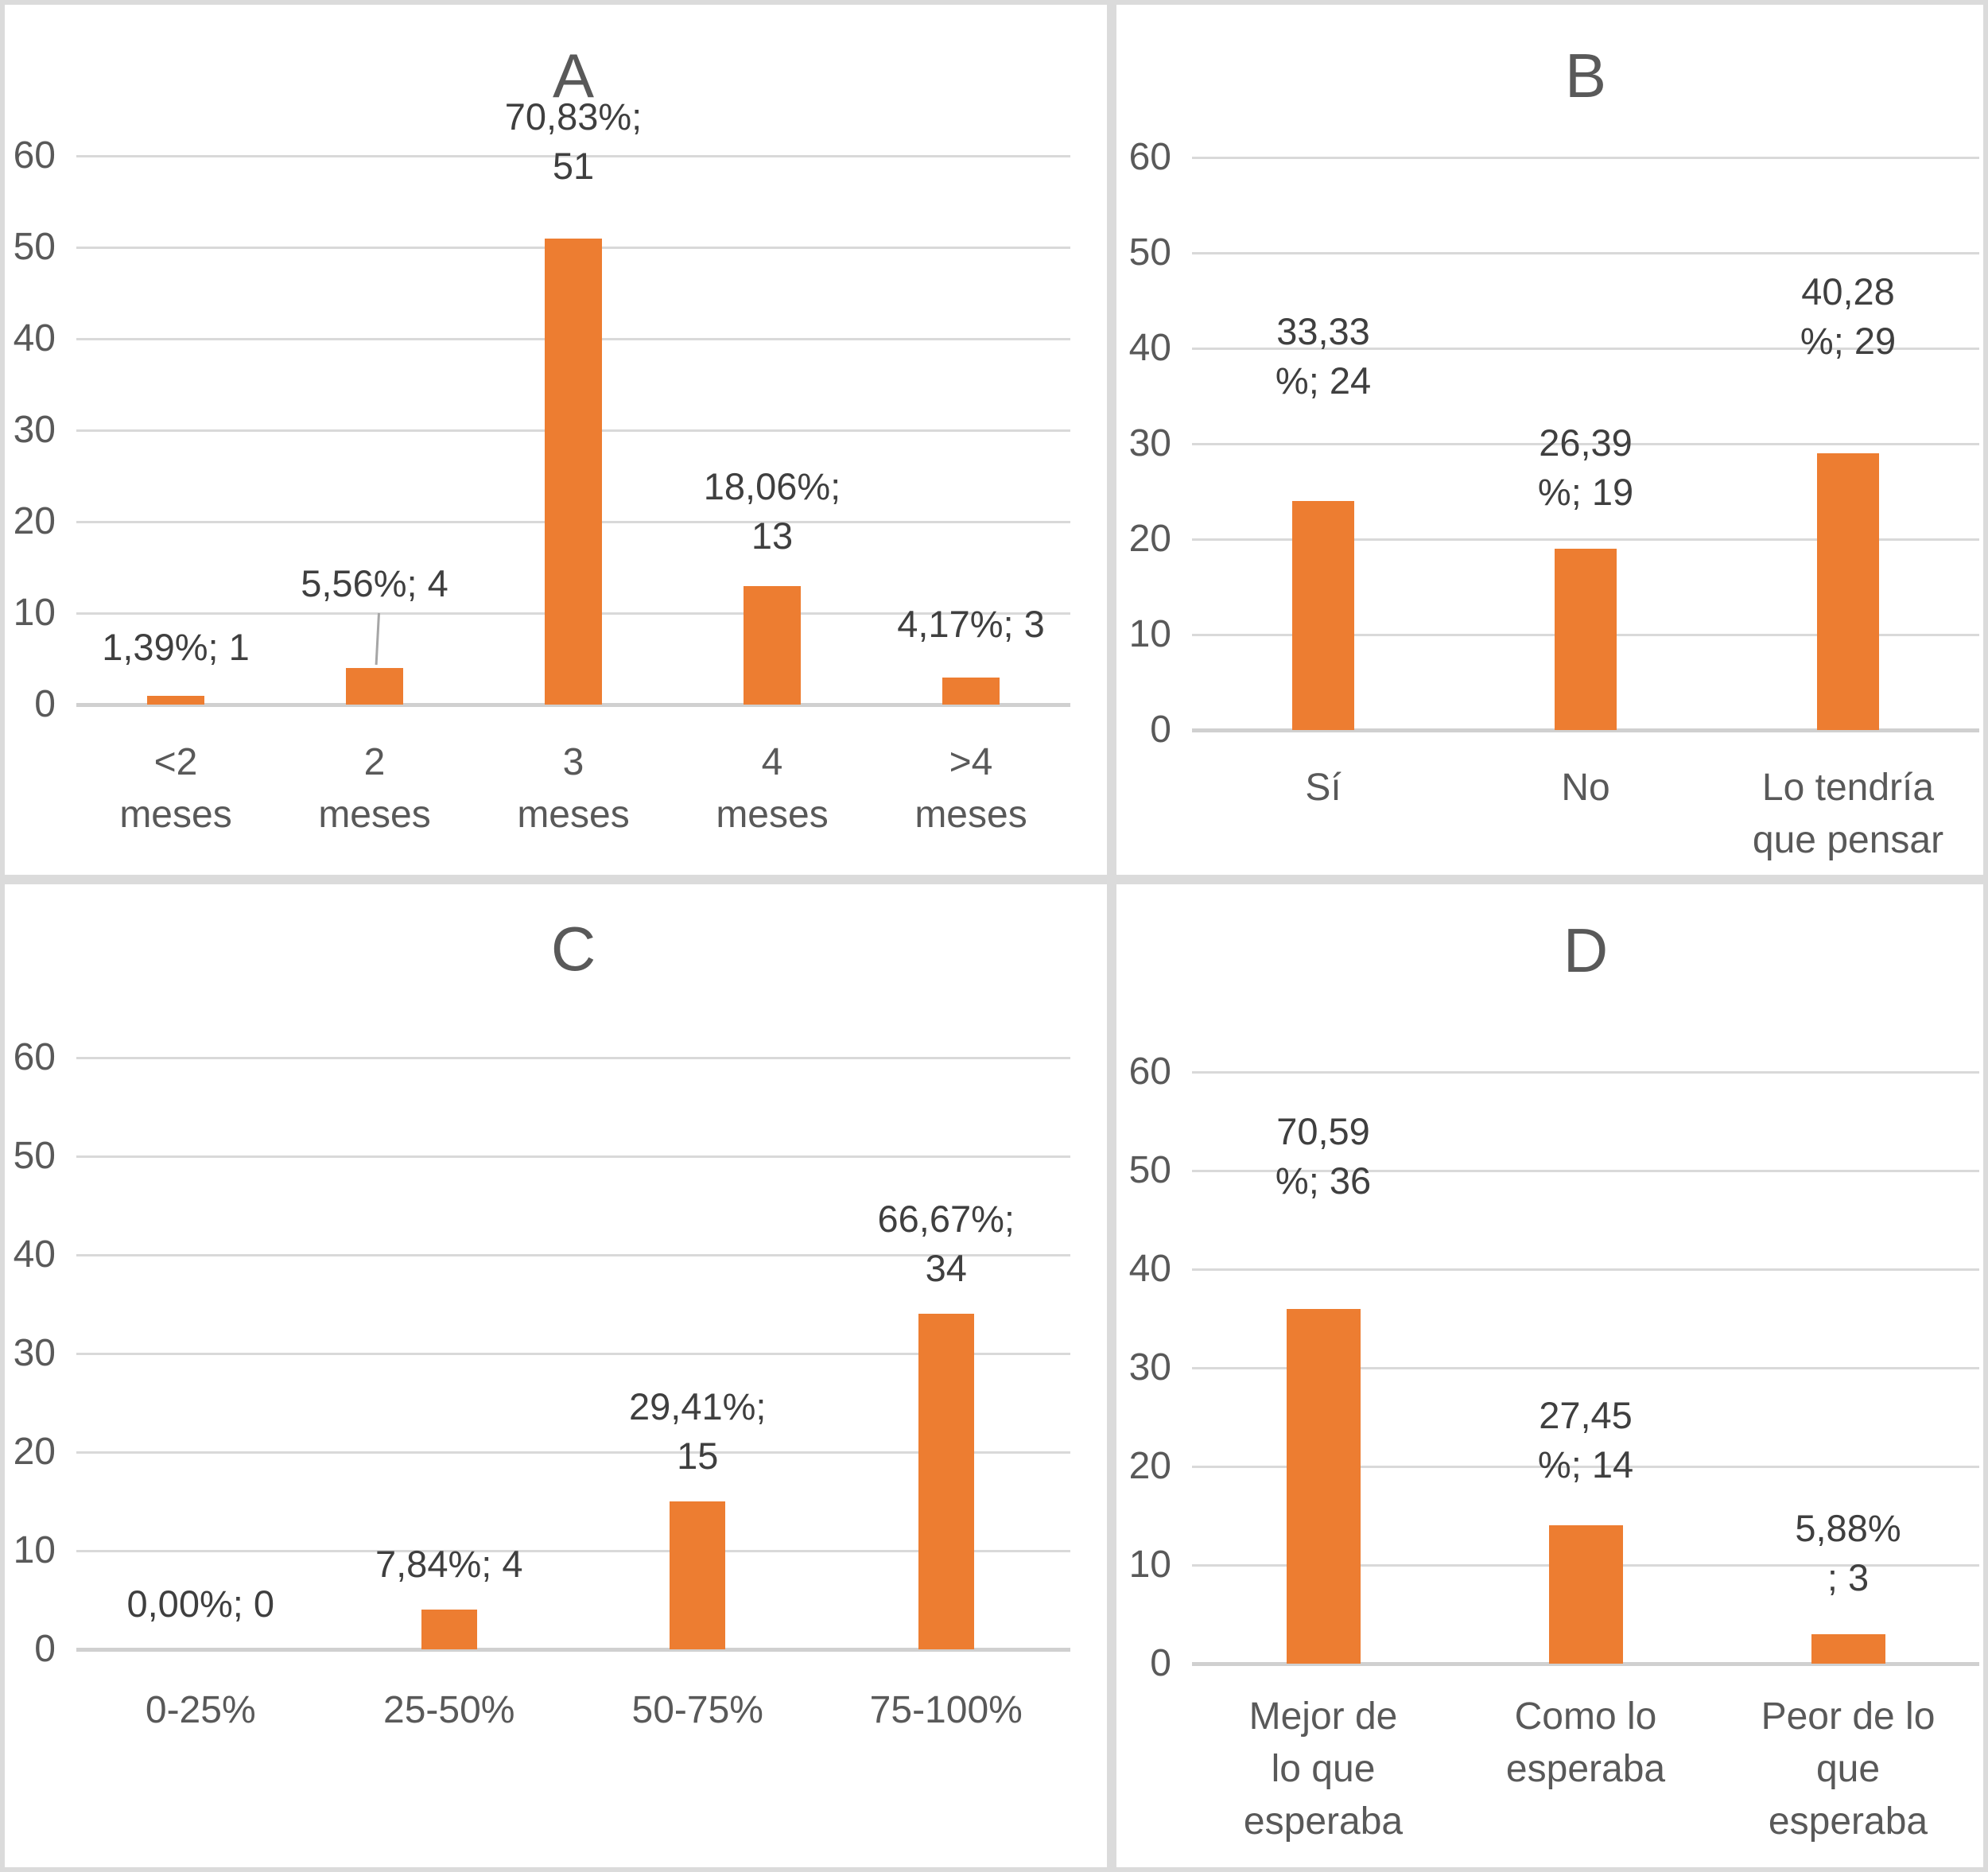 The image size is (1988, 1872). I want to click on x-axis-label: Lo tendría que pensar, so click(1848, 814).